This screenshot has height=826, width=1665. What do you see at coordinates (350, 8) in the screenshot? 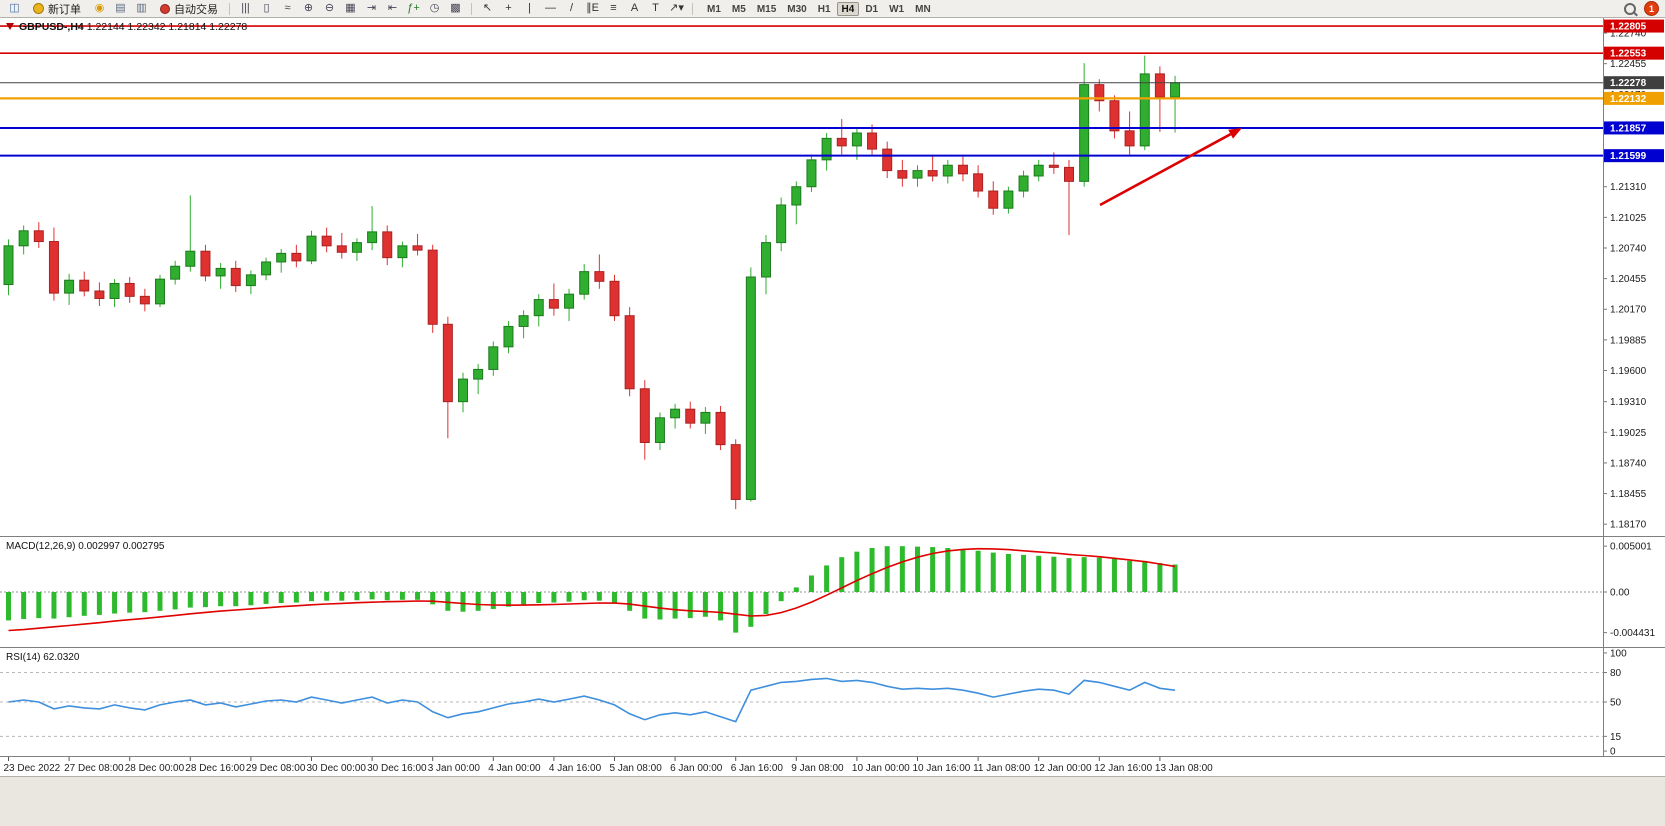
I see `tile-windows-icon: ▦` at bounding box center [350, 8].